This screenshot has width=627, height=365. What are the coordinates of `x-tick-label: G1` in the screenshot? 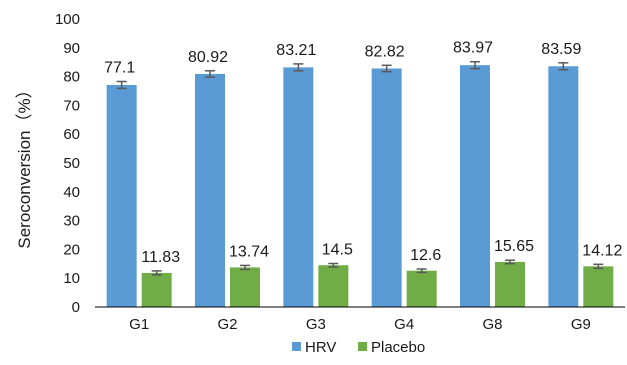 It's located at (139, 324).